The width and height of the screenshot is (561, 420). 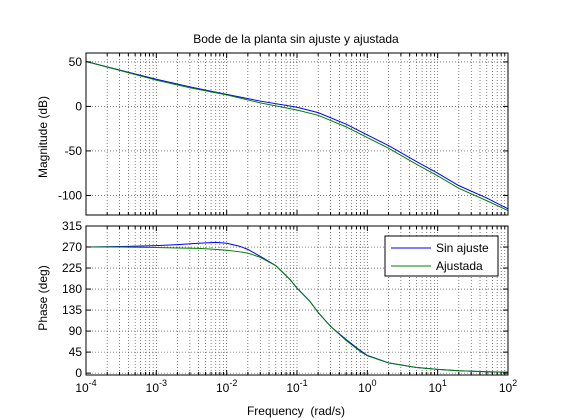 I want to click on phase-y-tick-label: 135, so click(x=72, y=310).